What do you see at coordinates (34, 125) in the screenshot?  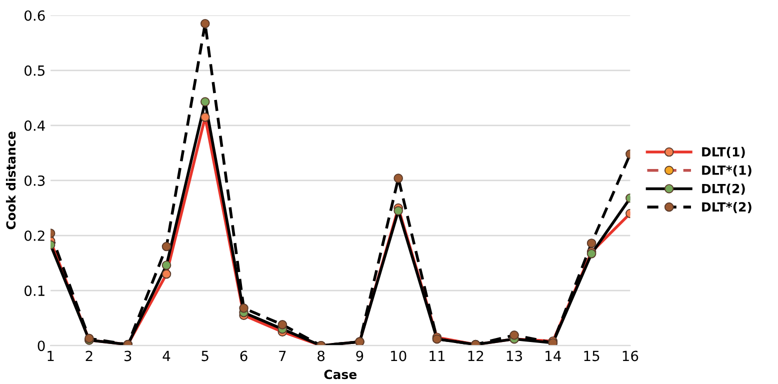 I see `y-tick-label: 0.4` at bounding box center [34, 125].